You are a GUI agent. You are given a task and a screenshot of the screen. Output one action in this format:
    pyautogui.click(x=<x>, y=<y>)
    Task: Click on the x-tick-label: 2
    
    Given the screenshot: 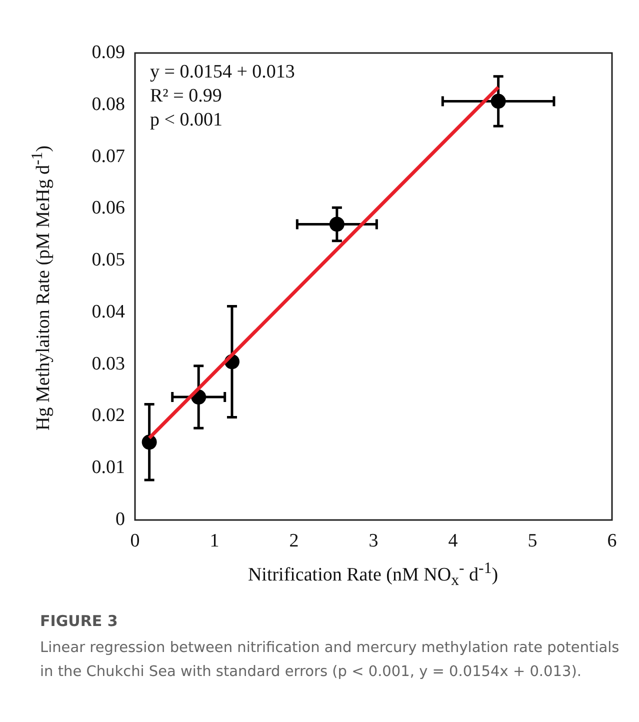 What is the action you would take?
    pyautogui.click(x=294, y=541)
    